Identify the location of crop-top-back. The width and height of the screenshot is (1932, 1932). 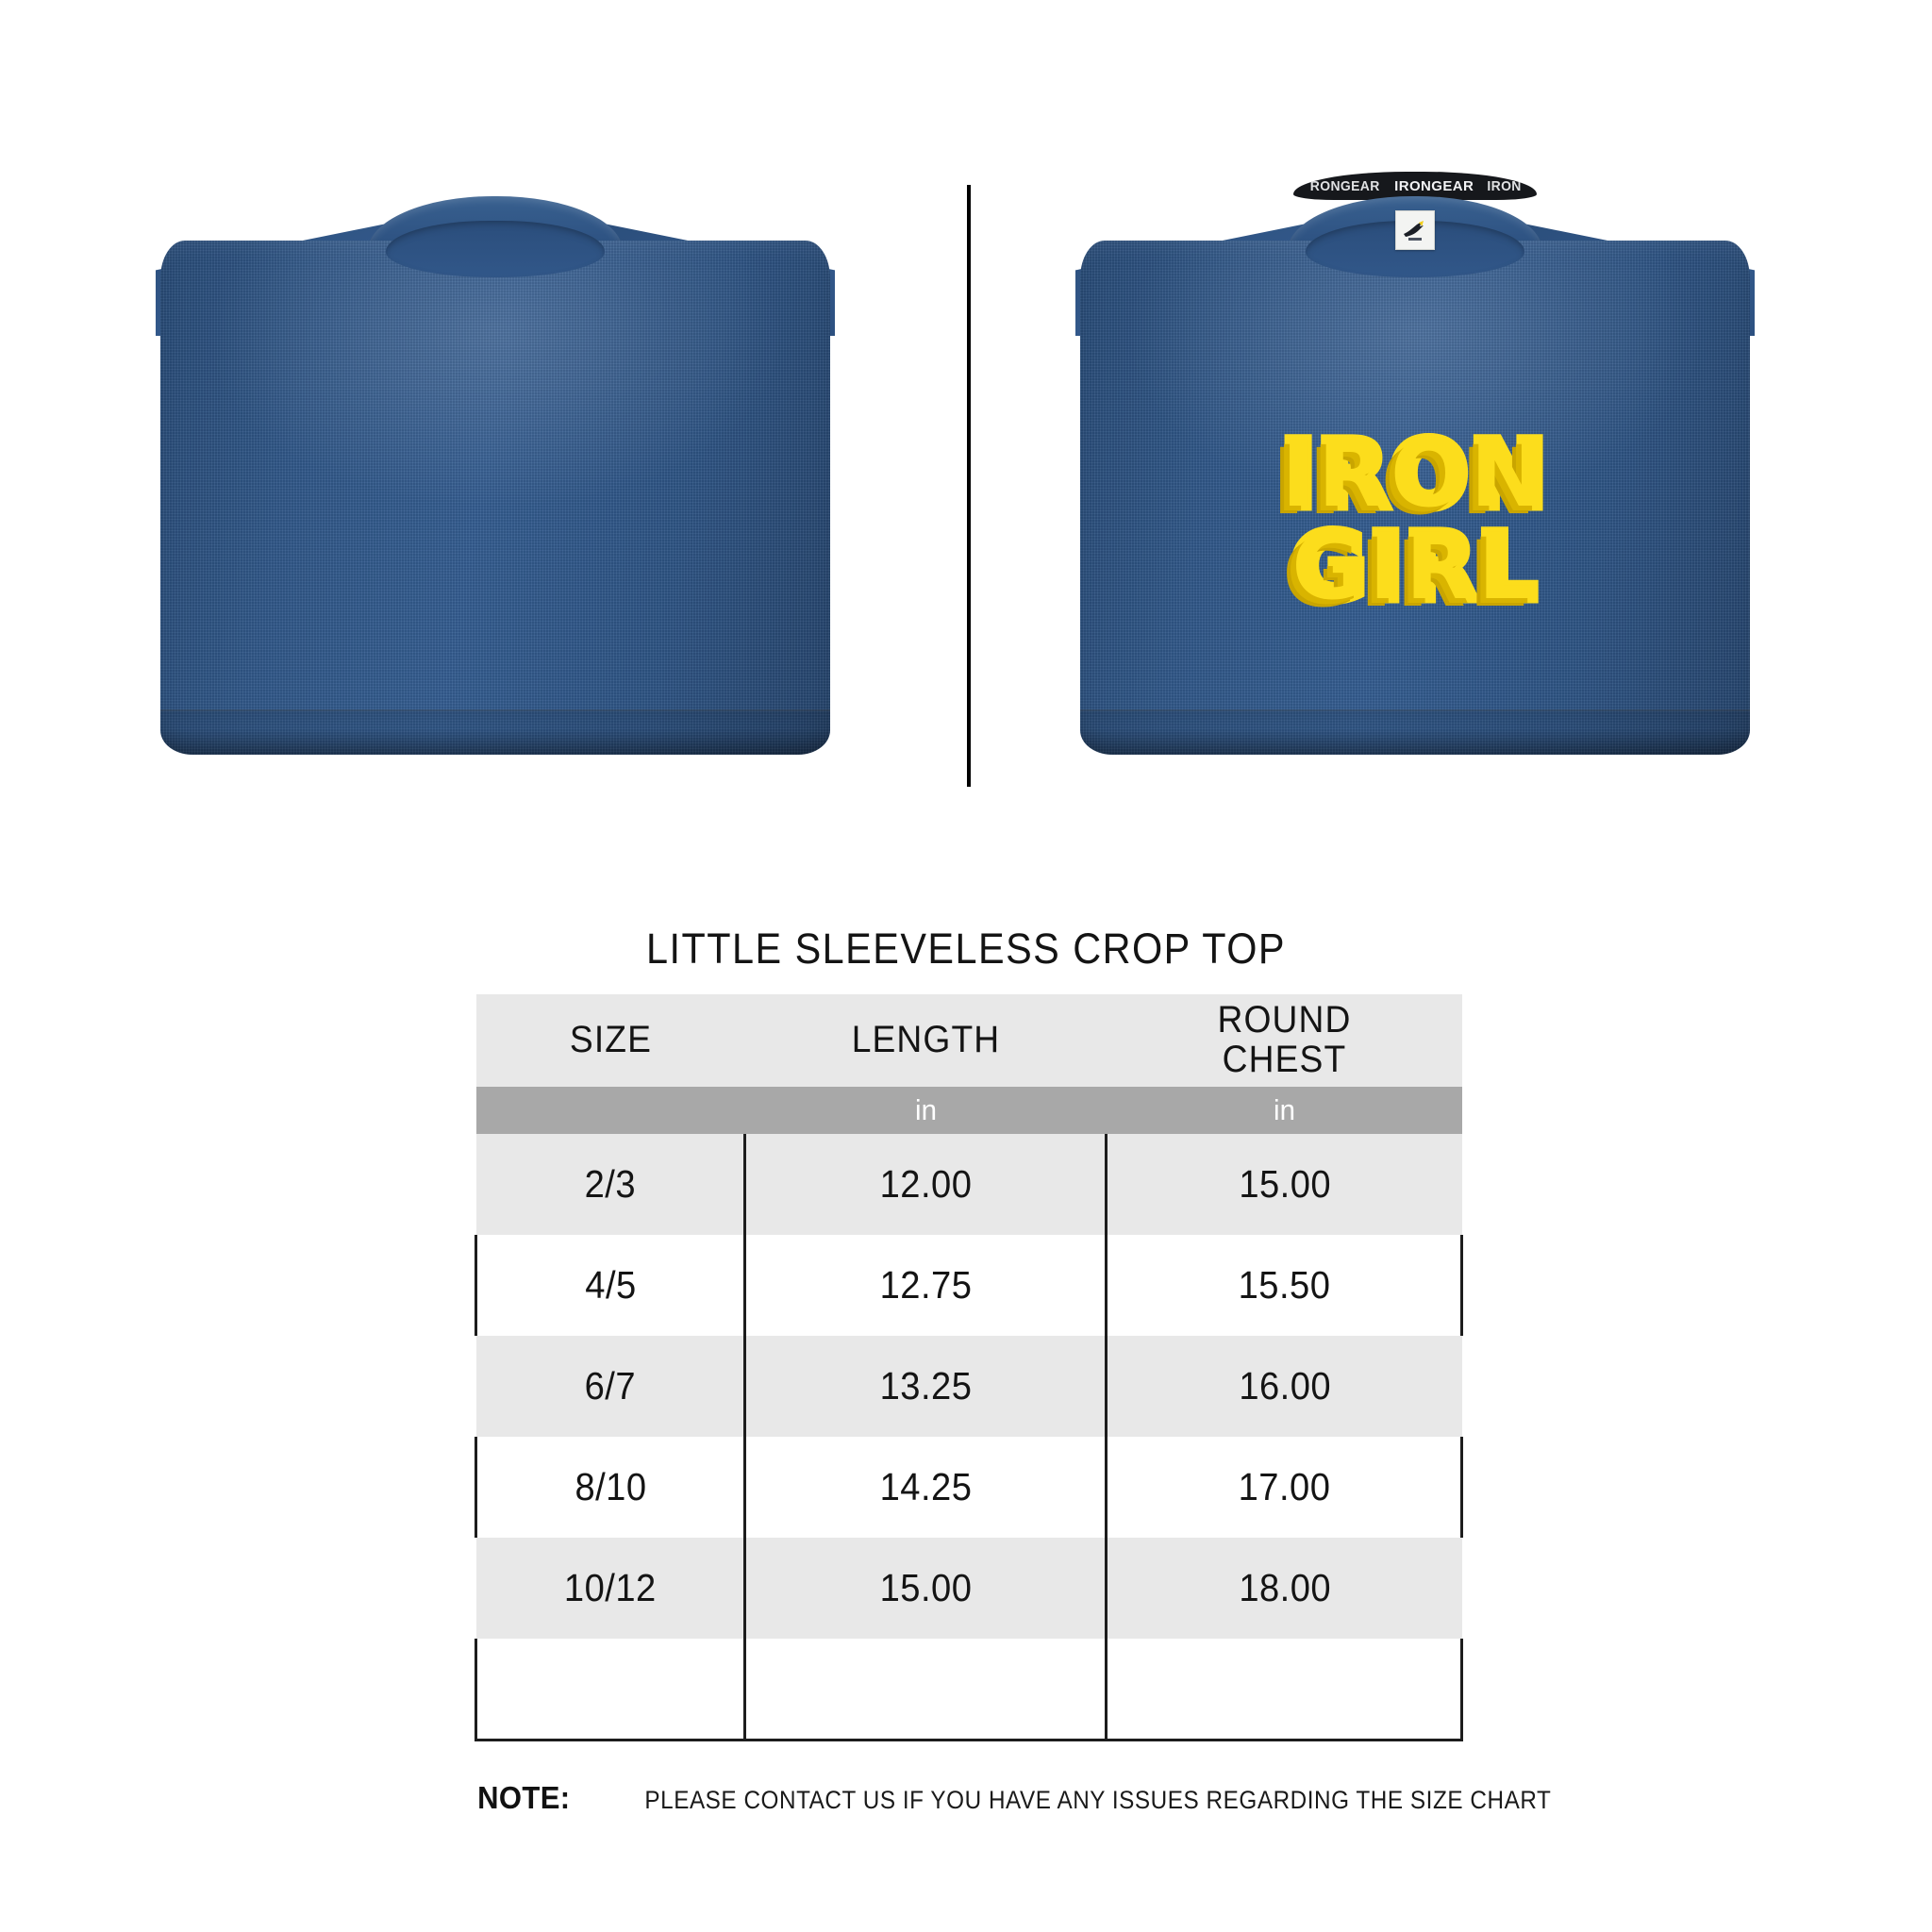
(495, 458).